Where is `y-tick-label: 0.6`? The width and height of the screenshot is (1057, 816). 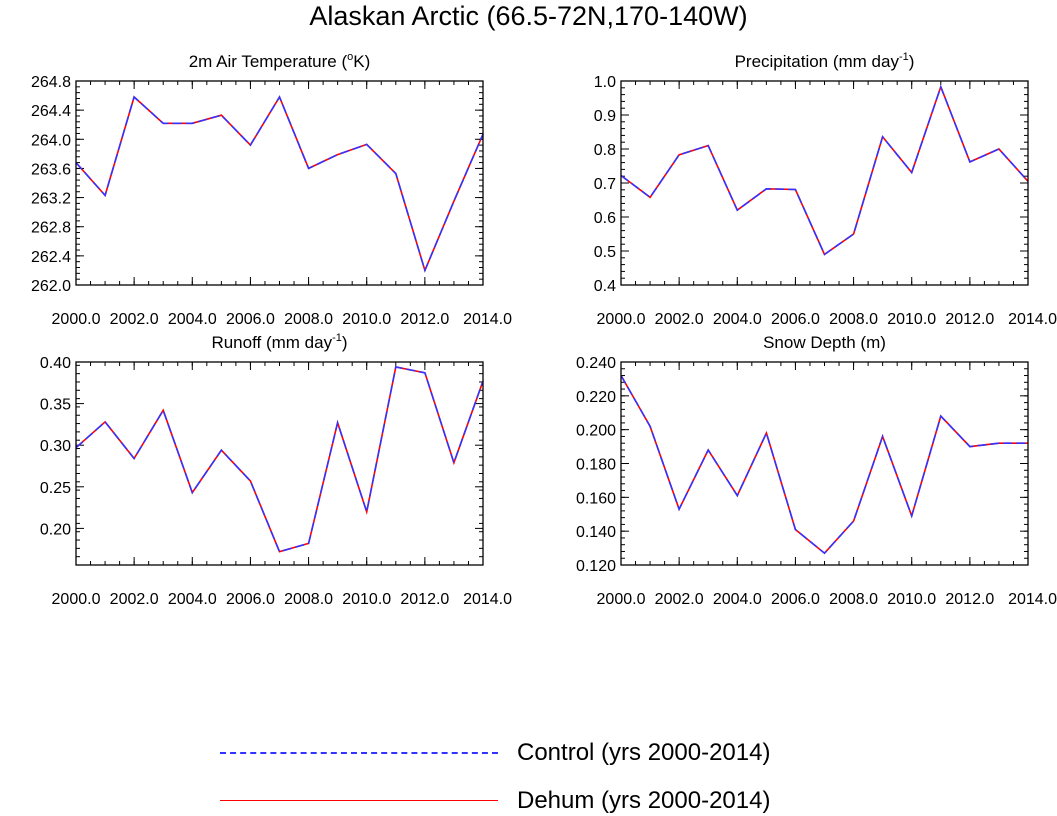 y-tick-label: 0.6 is located at coordinates (605, 218).